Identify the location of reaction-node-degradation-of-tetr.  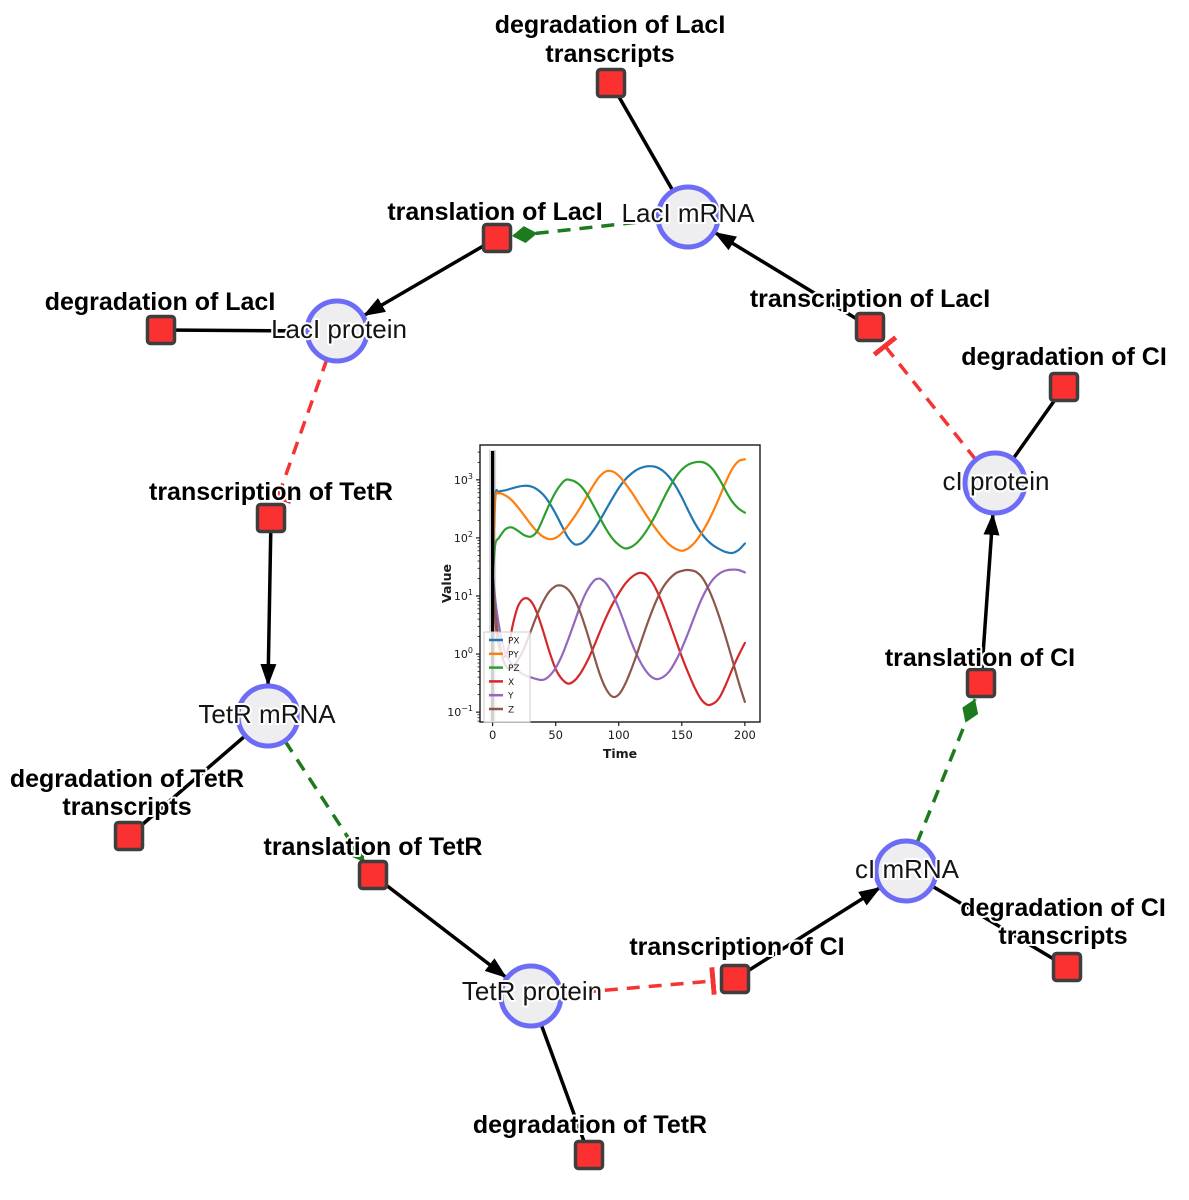
(589, 1155).